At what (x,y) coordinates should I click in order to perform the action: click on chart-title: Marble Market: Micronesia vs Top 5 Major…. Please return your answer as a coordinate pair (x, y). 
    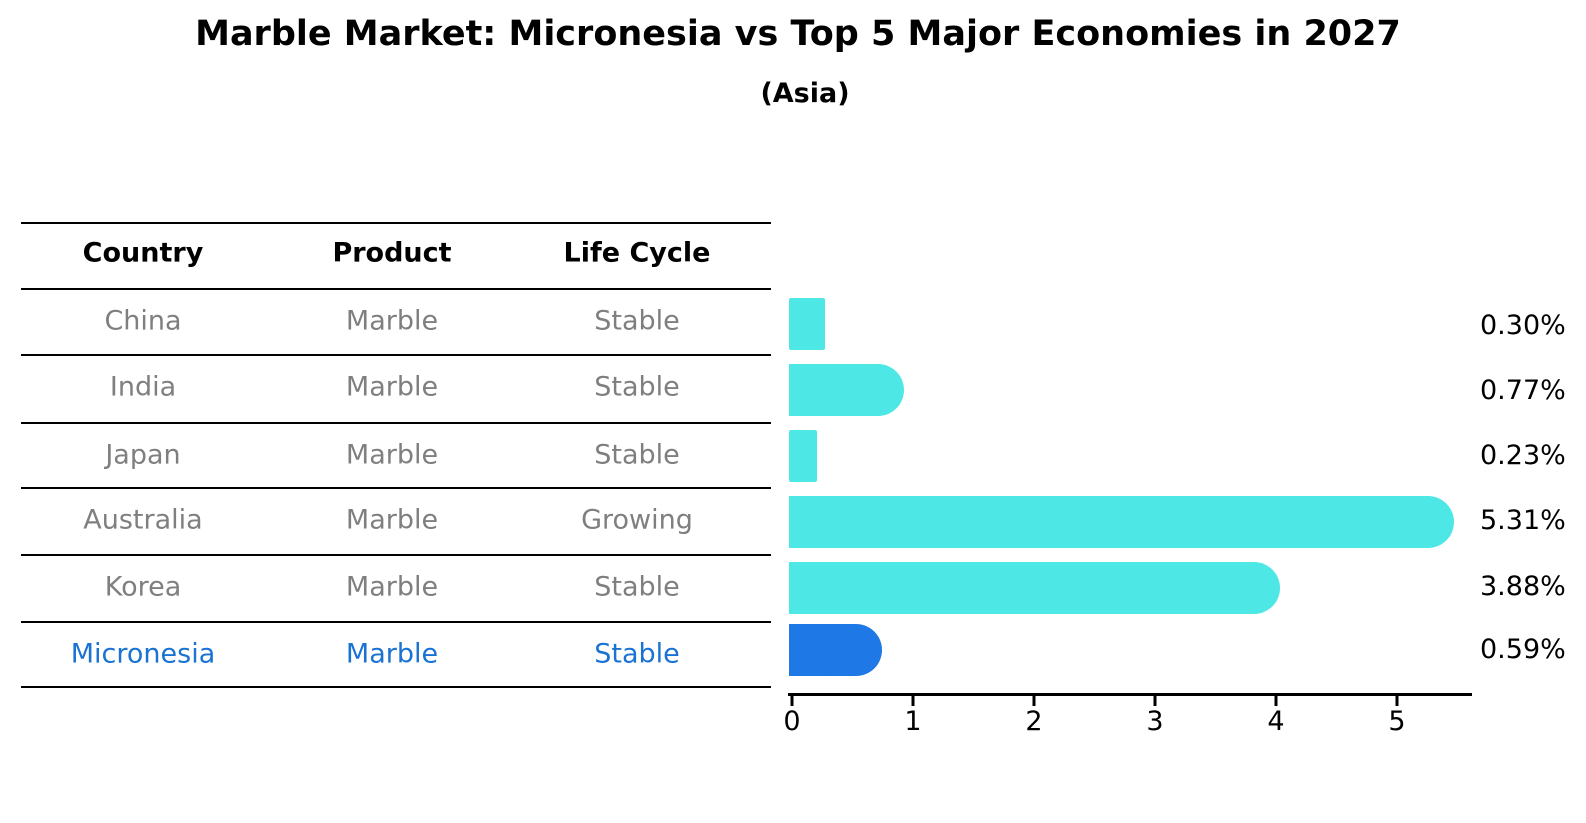
    Looking at the image, I should click on (798, 34).